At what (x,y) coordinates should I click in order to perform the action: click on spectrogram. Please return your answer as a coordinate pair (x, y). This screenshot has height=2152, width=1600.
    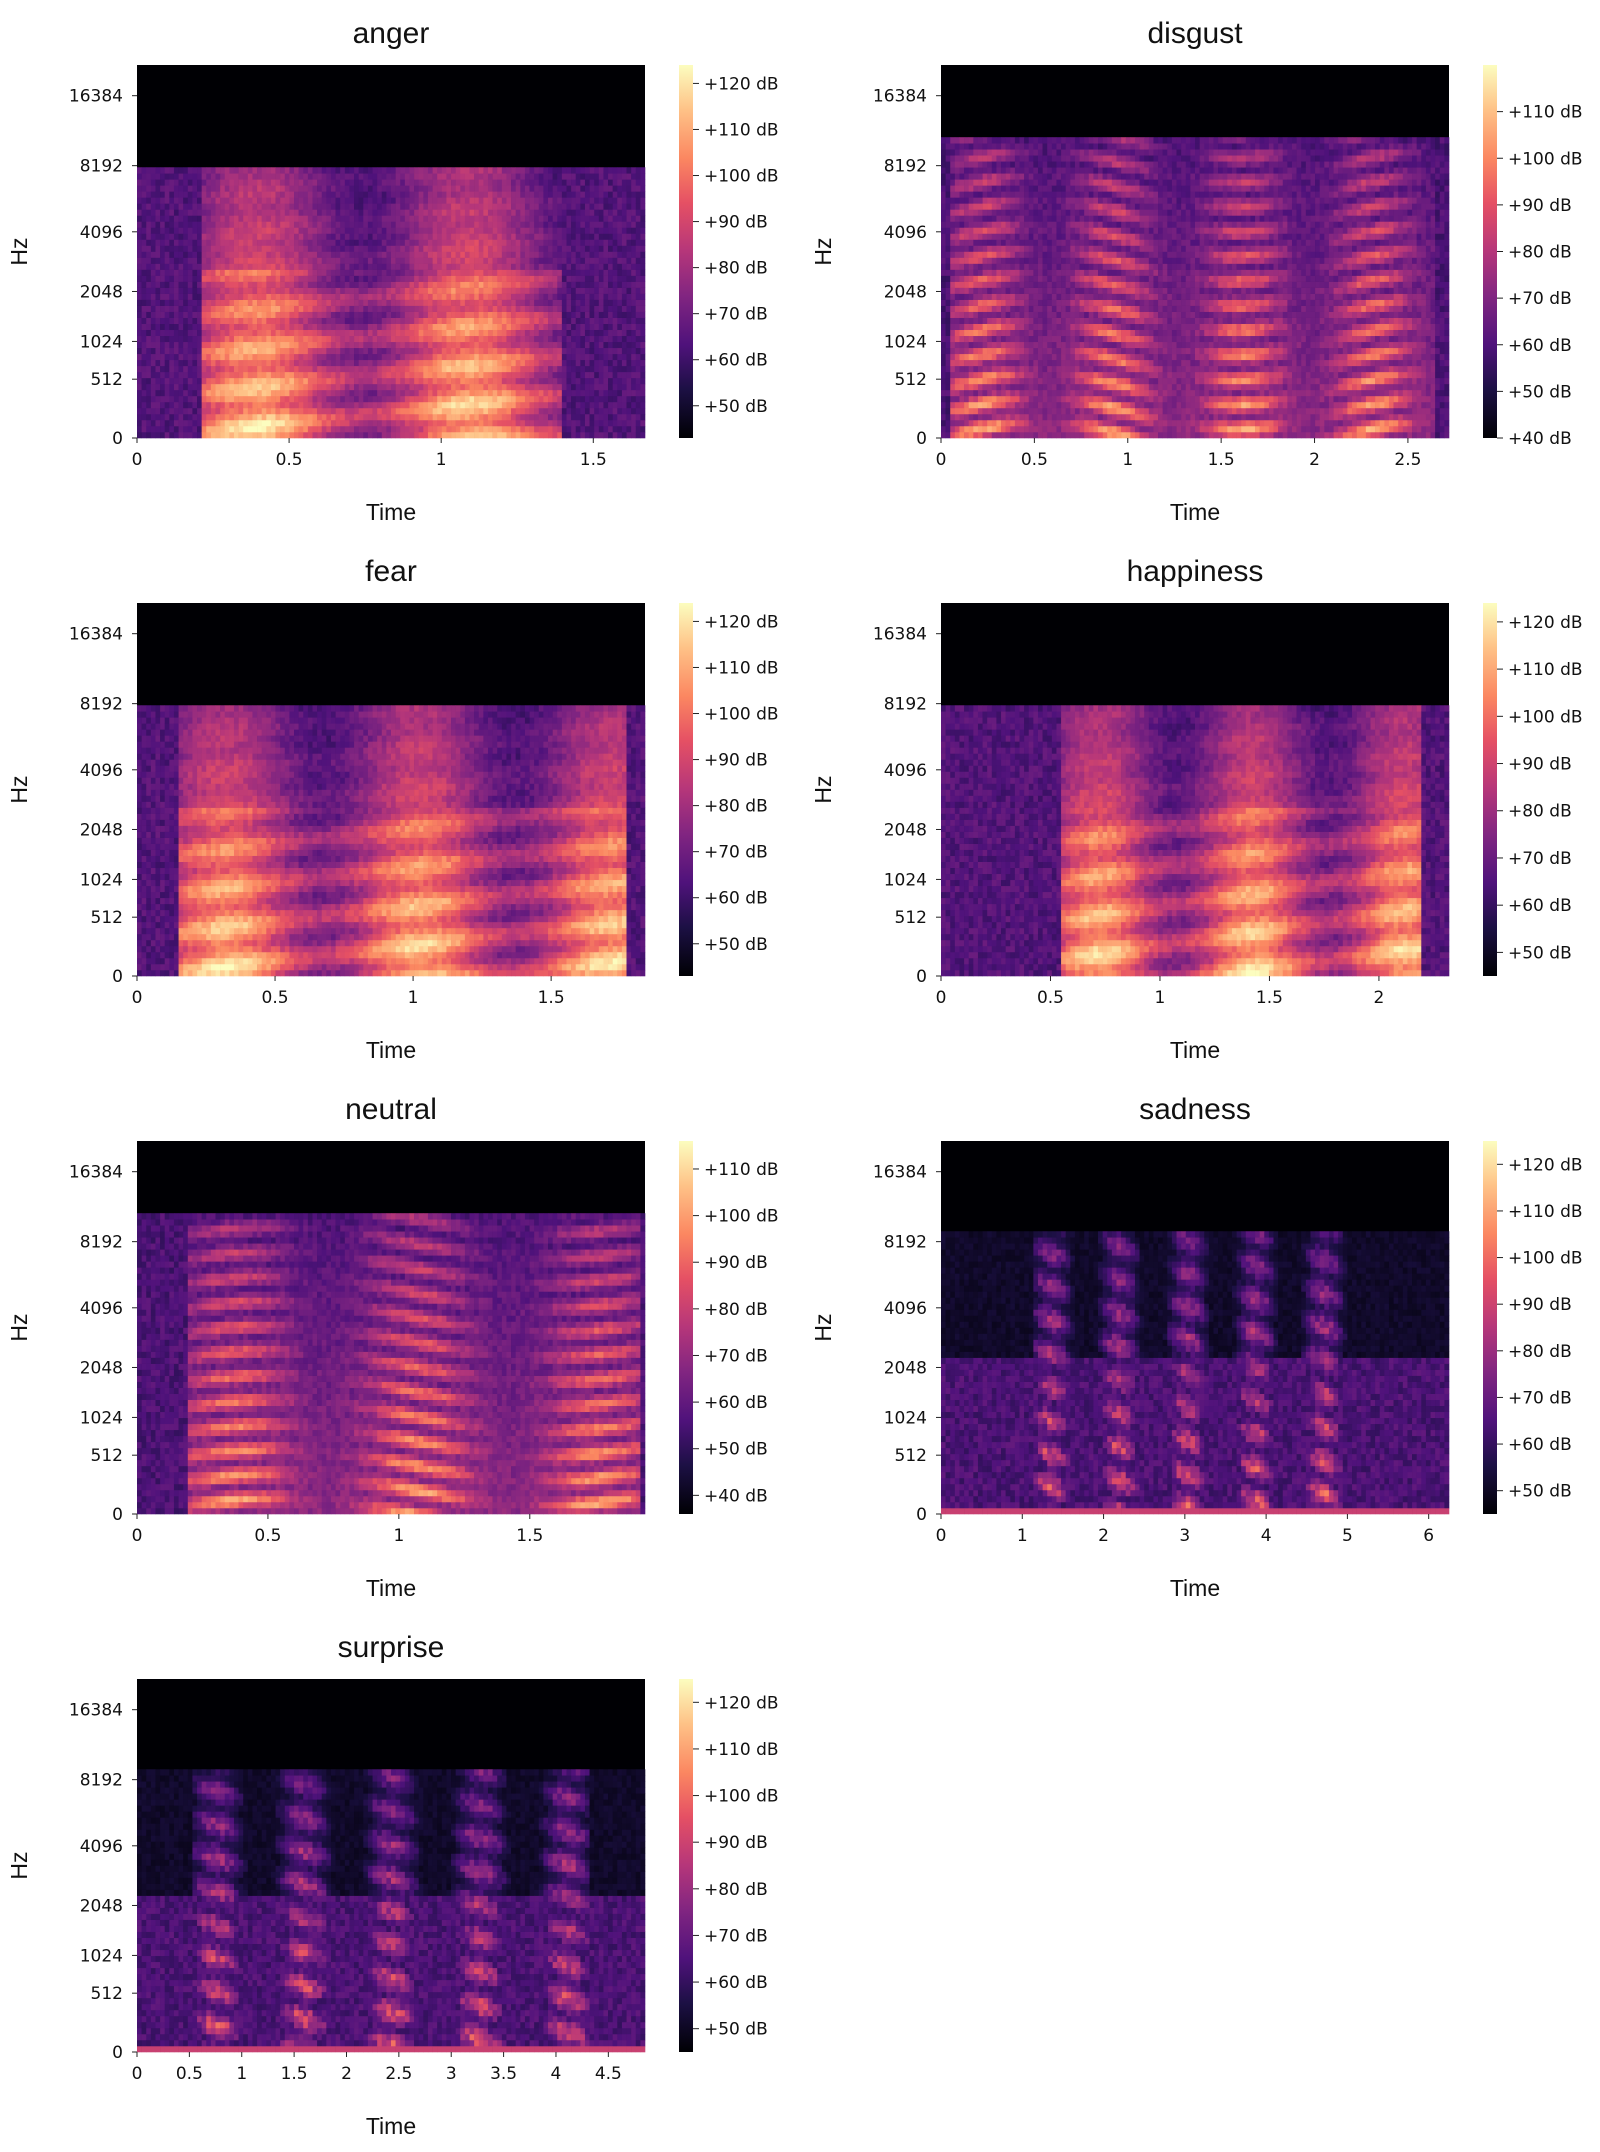
    Looking at the image, I should click on (1195, 790).